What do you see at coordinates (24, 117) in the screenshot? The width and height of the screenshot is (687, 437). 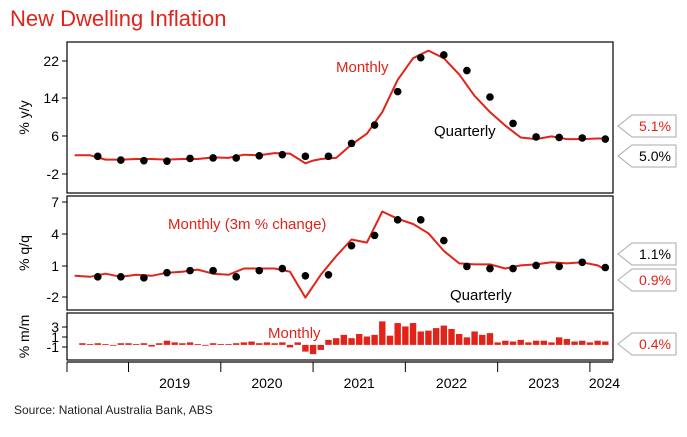 I see `y-axis-label: % y/y` at bounding box center [24, 117].